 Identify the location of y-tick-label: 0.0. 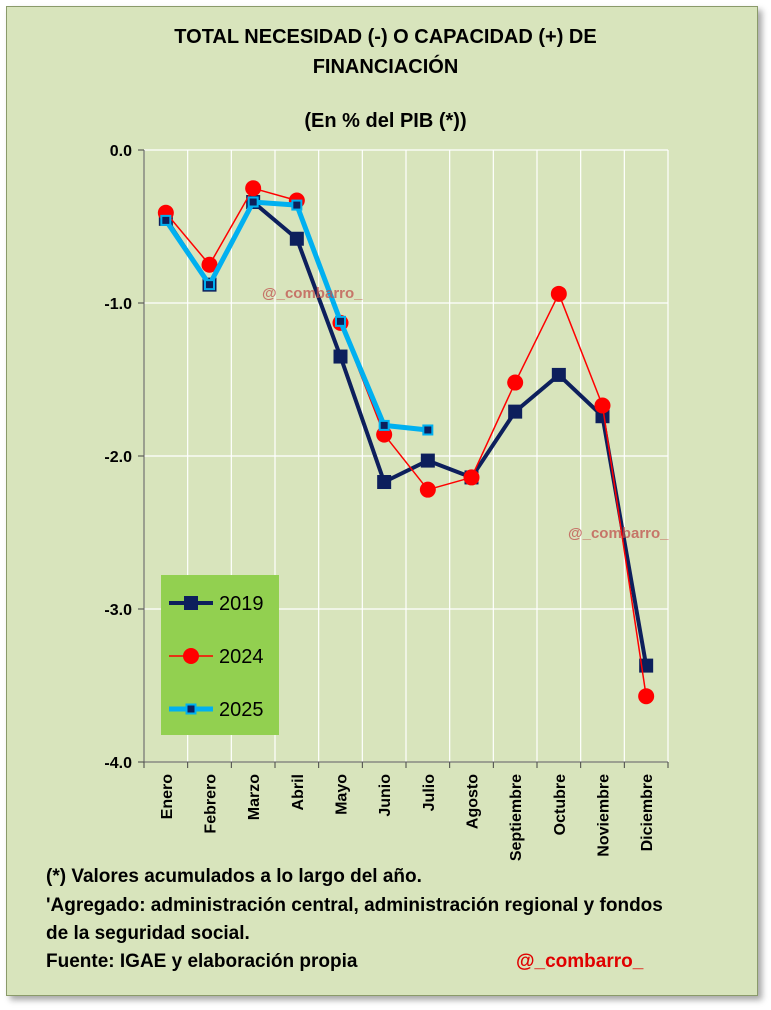
(121, 151).